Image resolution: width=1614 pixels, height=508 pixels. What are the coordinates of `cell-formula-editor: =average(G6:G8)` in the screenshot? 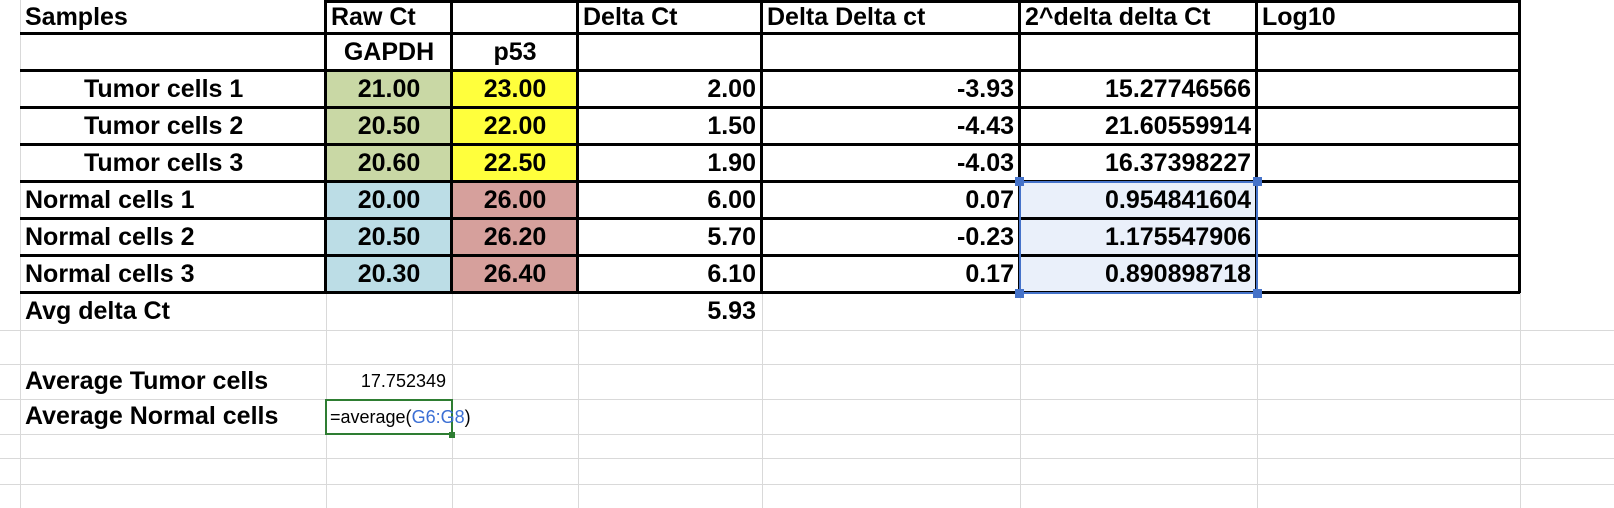 It's located at (398, 417).